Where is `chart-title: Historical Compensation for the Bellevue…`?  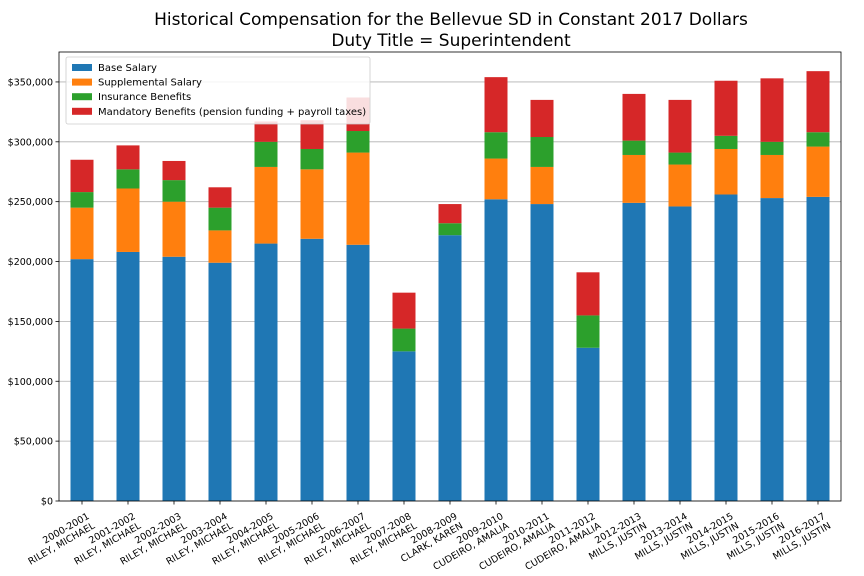 chart-title: Historical Compensation for the Bellevue… is located at coordinates (451, 20).